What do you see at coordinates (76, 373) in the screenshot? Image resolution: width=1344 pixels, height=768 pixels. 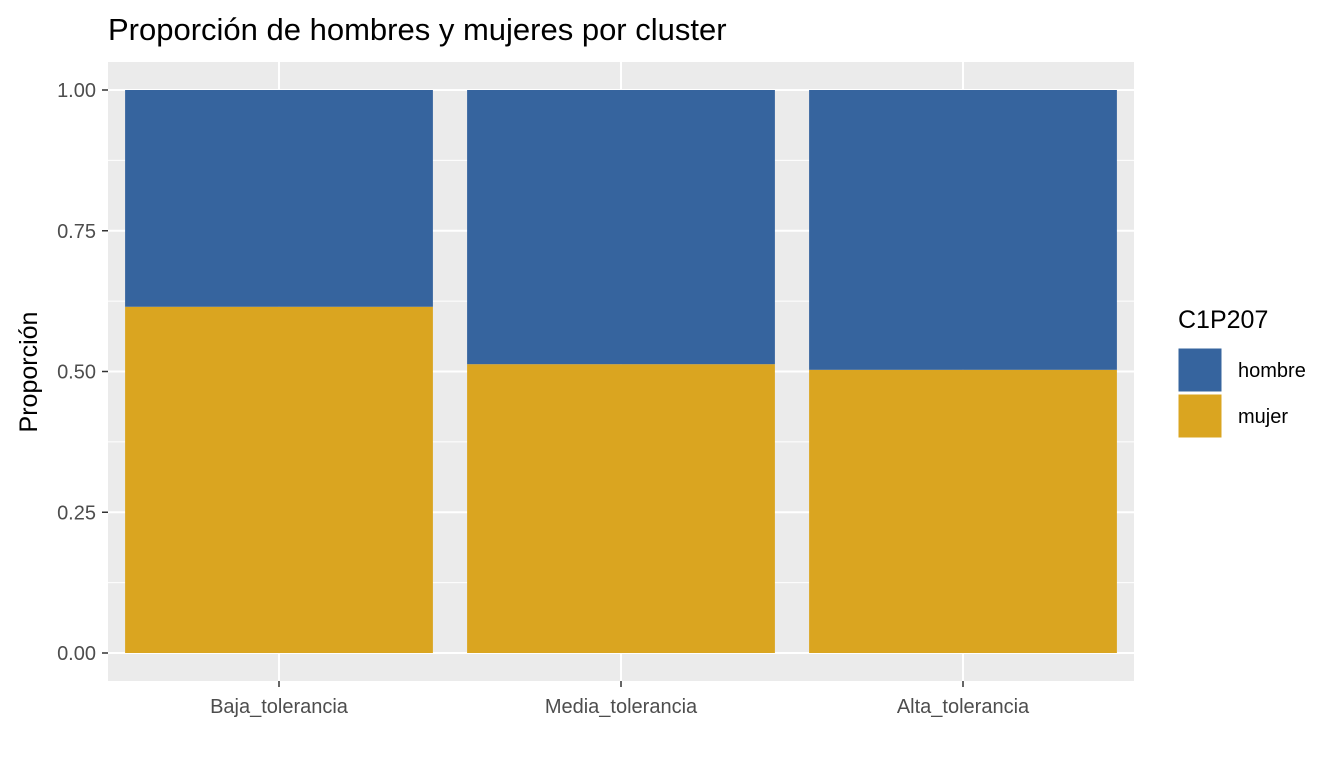 I see `y-tick-label: 0.50` at bounding box center [76, 373].